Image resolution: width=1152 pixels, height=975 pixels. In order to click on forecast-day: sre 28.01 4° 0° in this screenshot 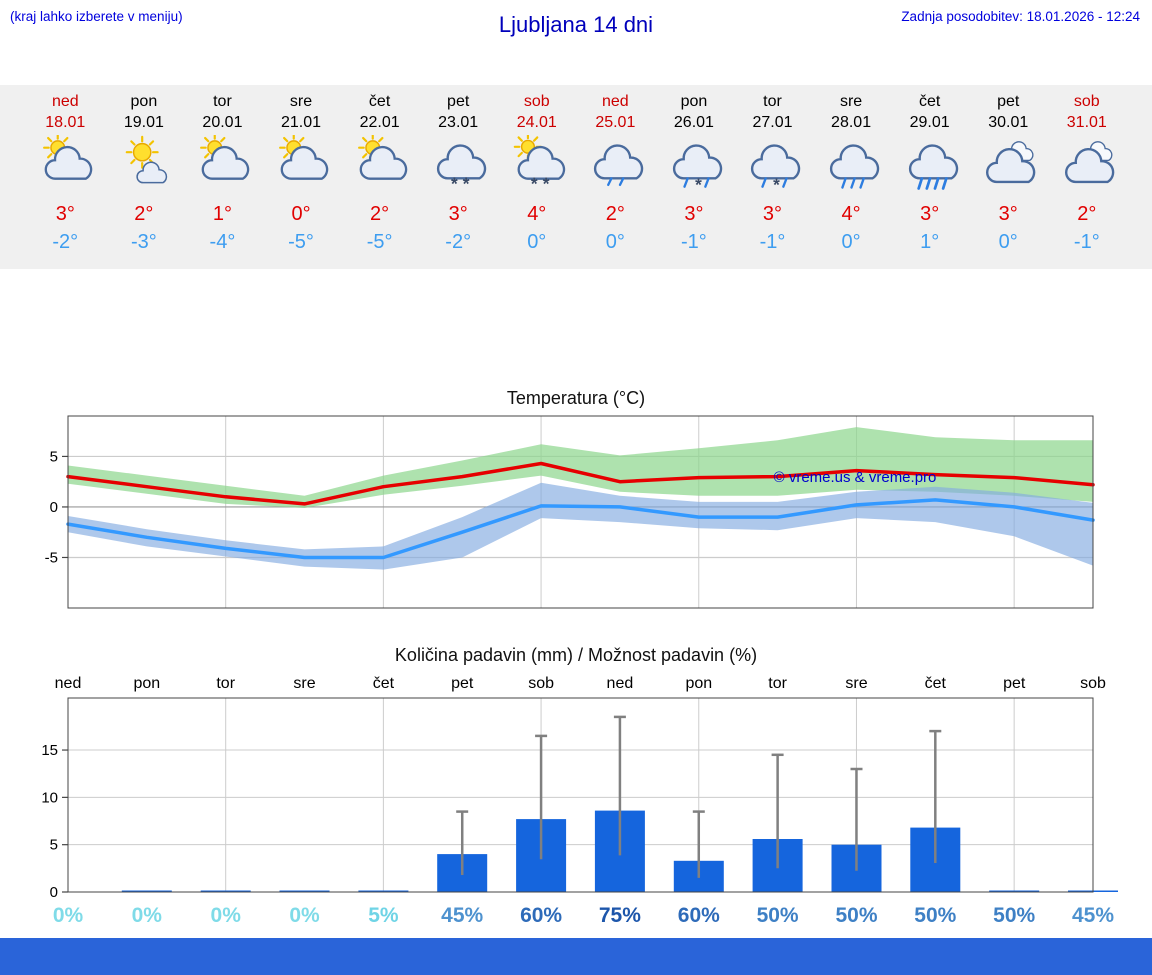, I will do `click(851, 180)`.